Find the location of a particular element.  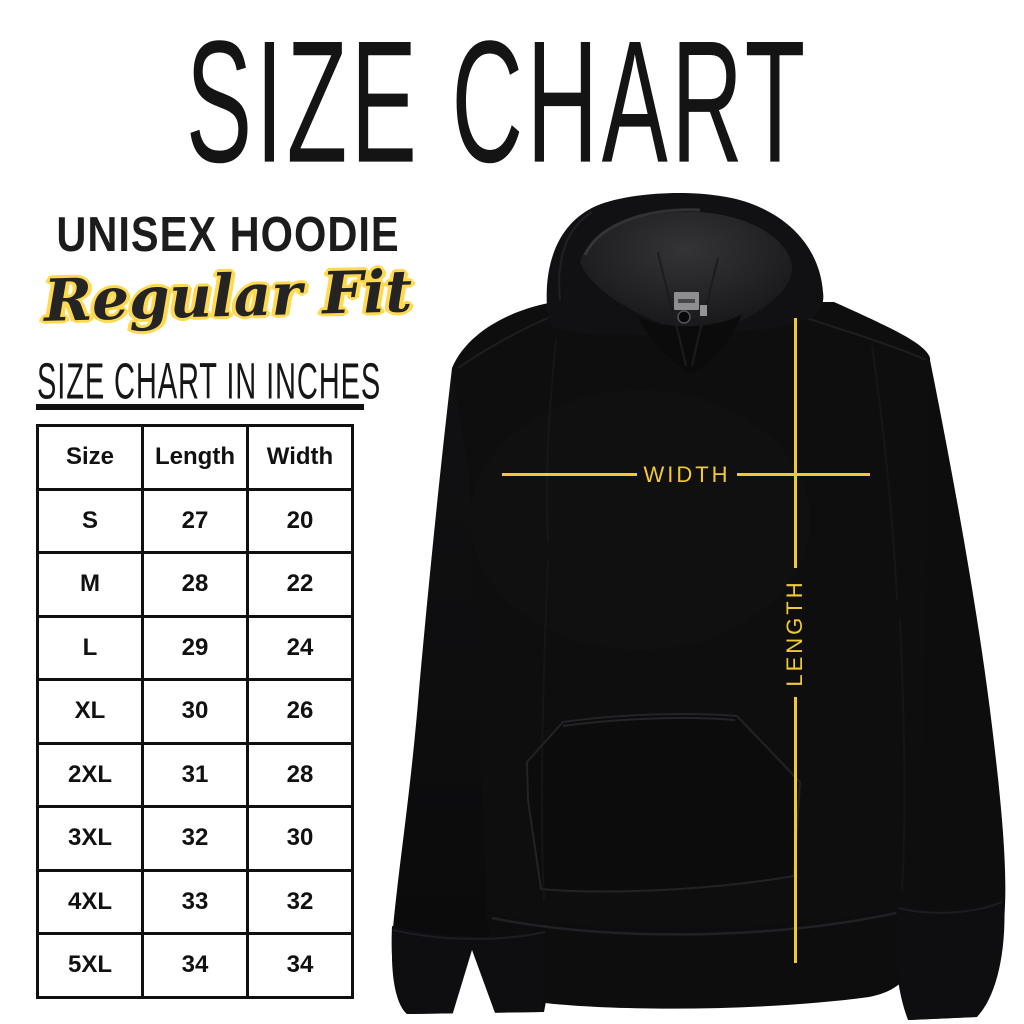

width-measure-label: WIDTH is located at coordinates (687, 474).